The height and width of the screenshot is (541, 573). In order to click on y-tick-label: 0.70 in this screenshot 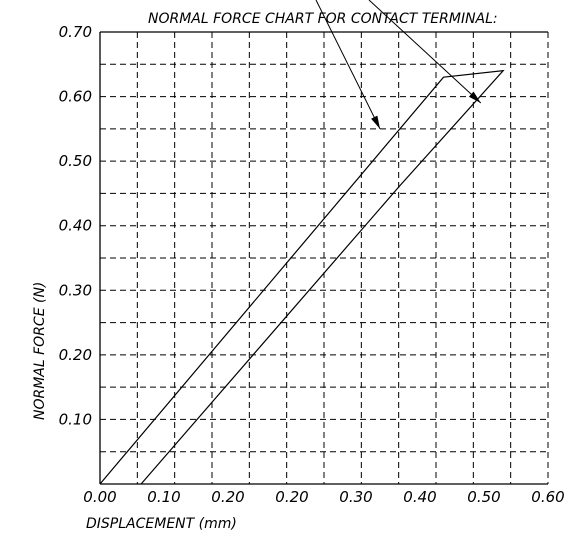, I will do `click(75, 32)`.